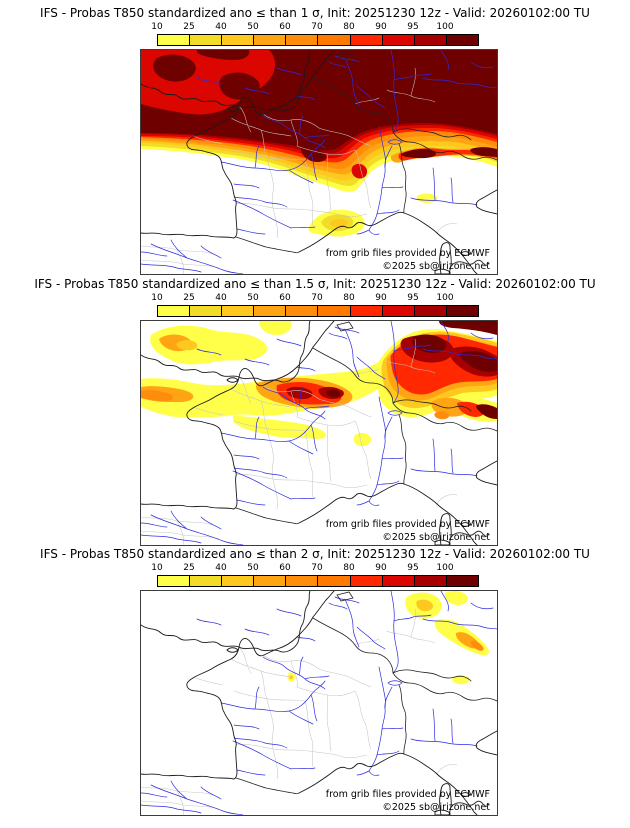 This screenshot has width=630, height=828. I want to click on probability-fill-1sigma, so click(319, 143).